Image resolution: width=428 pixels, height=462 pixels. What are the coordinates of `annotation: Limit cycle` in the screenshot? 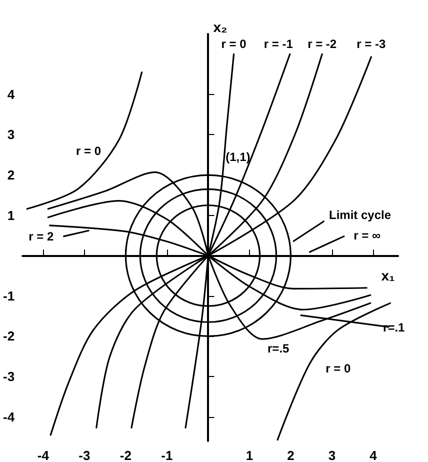 It's located at (360, 215).